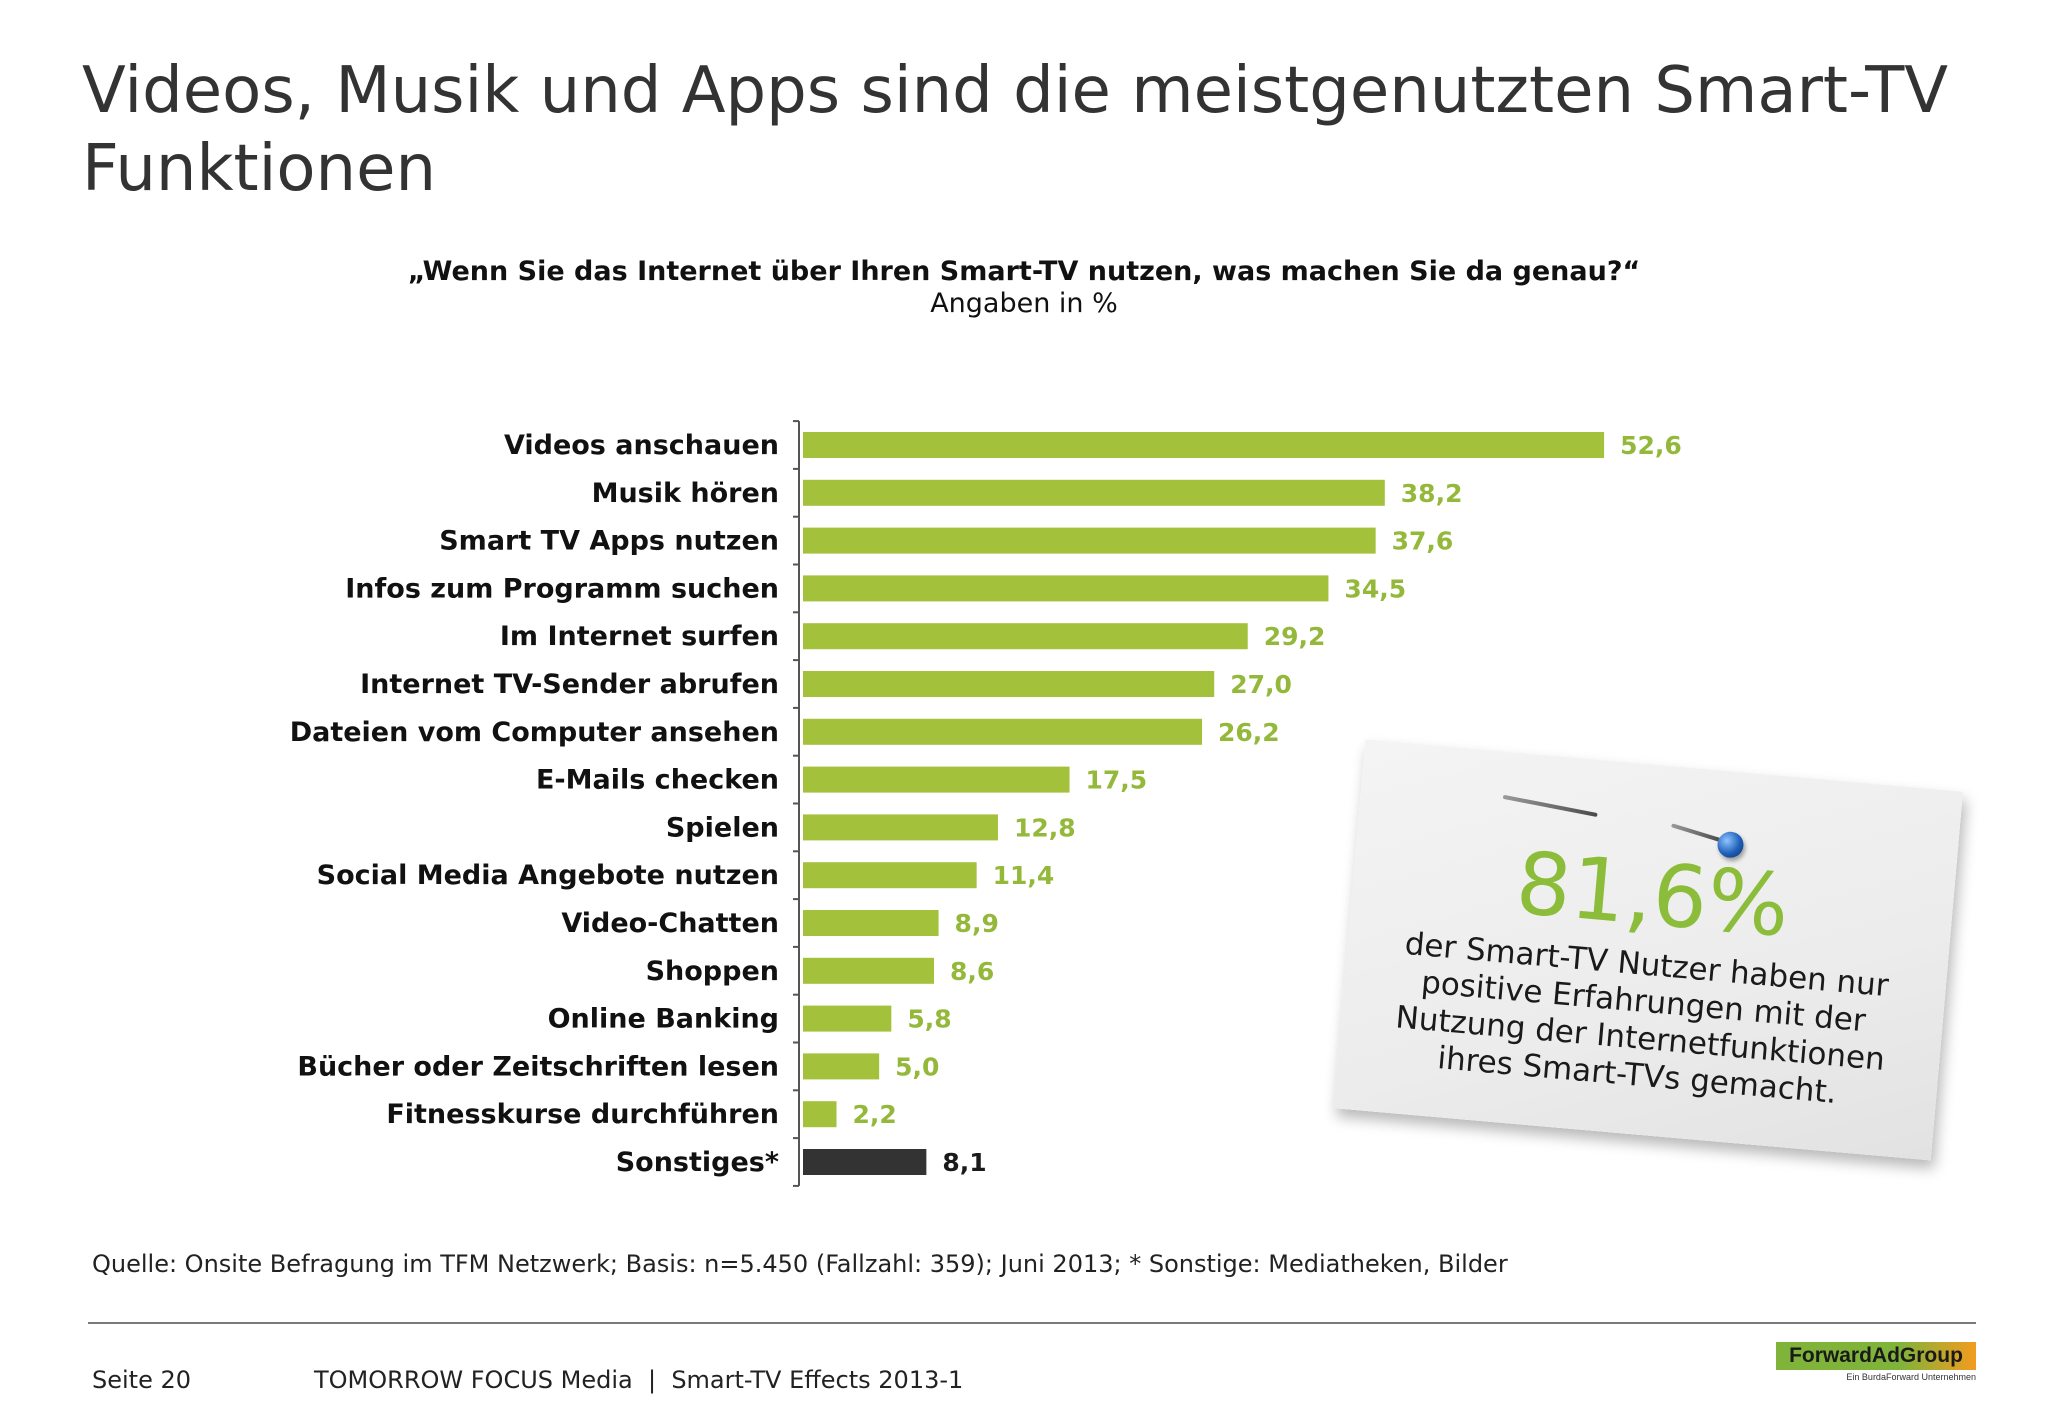 The height and width of the screenshot is (1418, 2048). Describe the element at coordinates (697, 1162) in the screenshot. I see `category-label: Sonstiges*` at that location.